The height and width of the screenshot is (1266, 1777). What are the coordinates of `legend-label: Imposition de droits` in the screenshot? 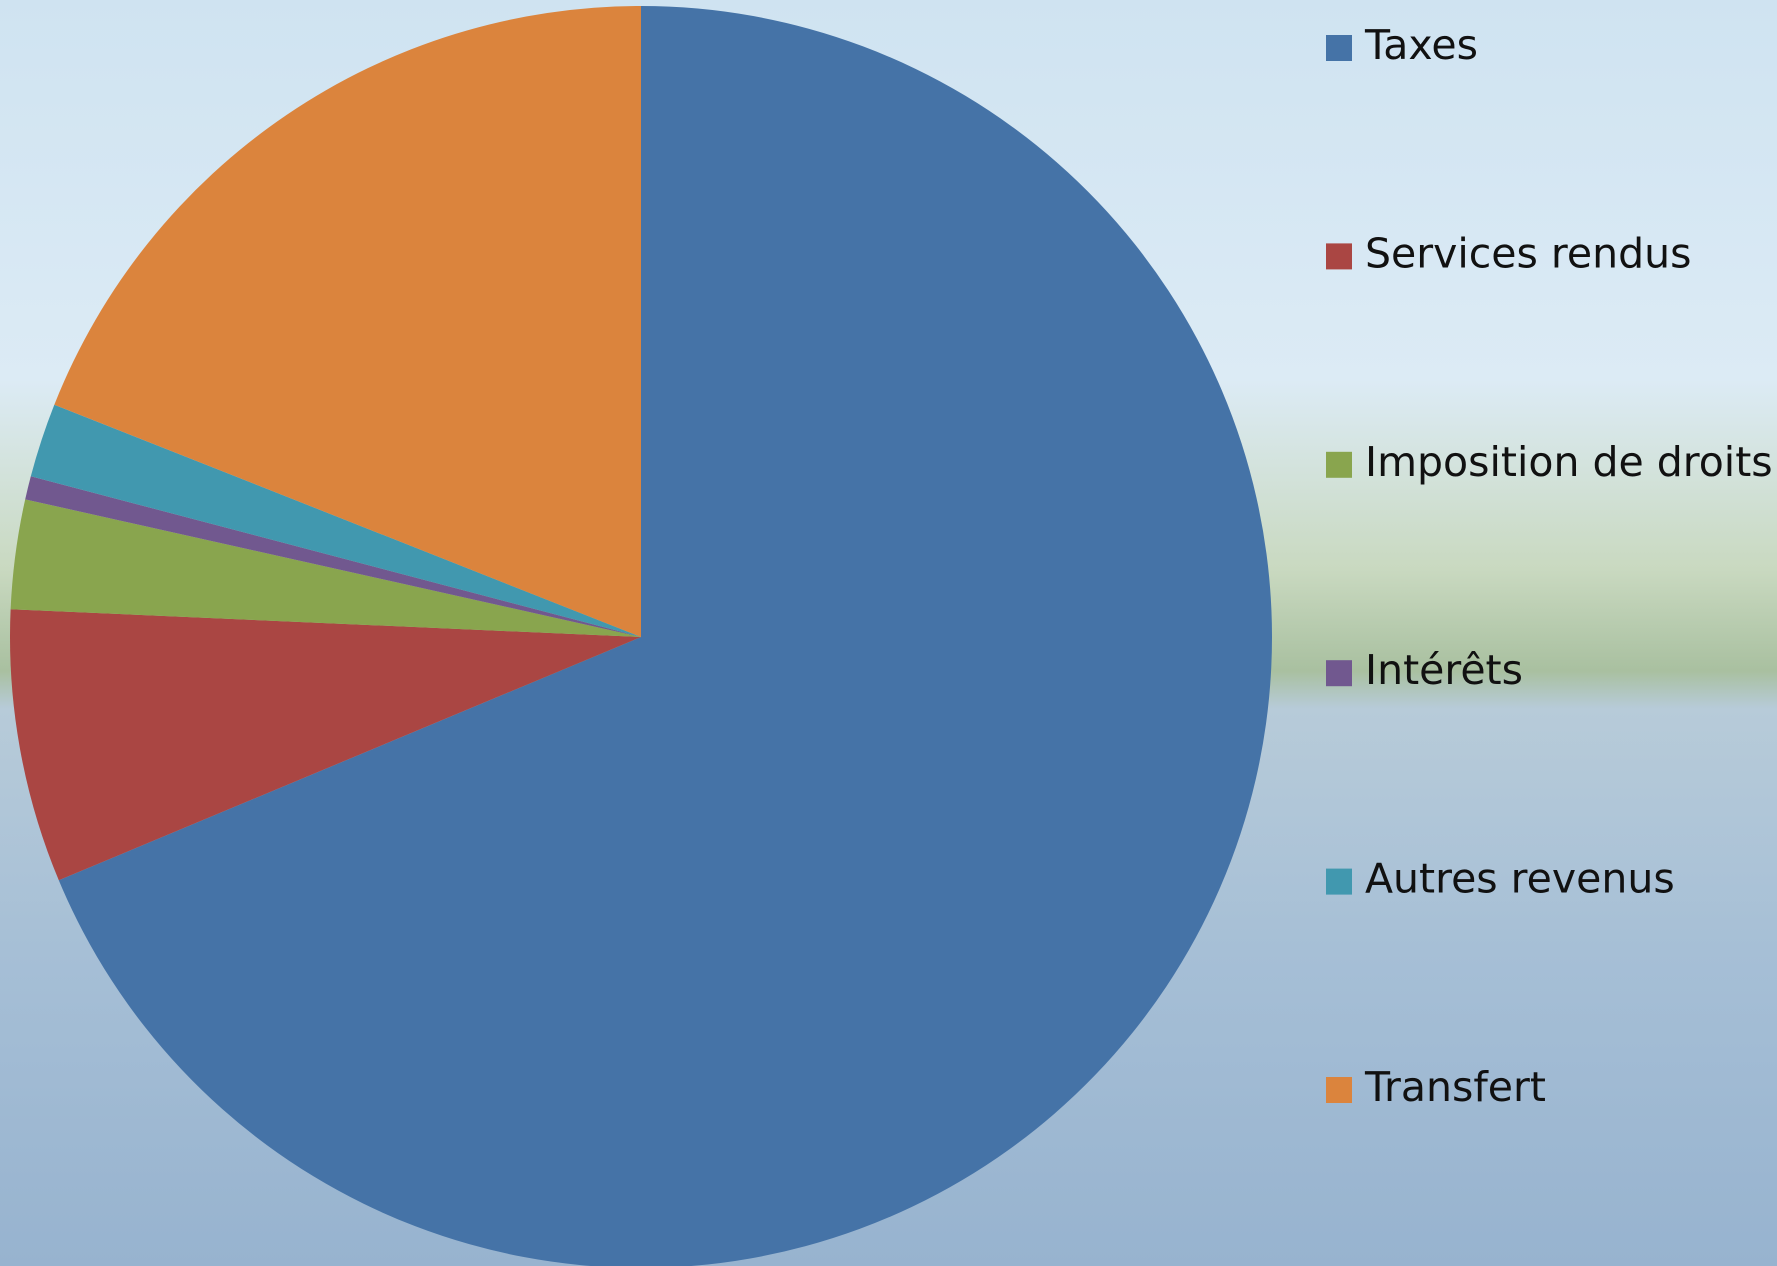 It's located at (1569, 462).